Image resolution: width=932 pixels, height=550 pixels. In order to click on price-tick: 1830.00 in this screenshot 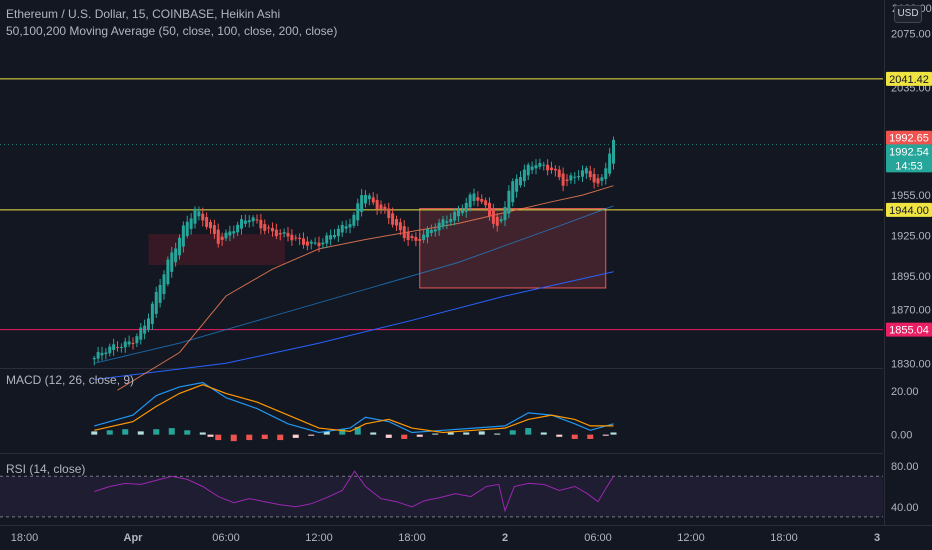, I will do `click(911, 364)`.